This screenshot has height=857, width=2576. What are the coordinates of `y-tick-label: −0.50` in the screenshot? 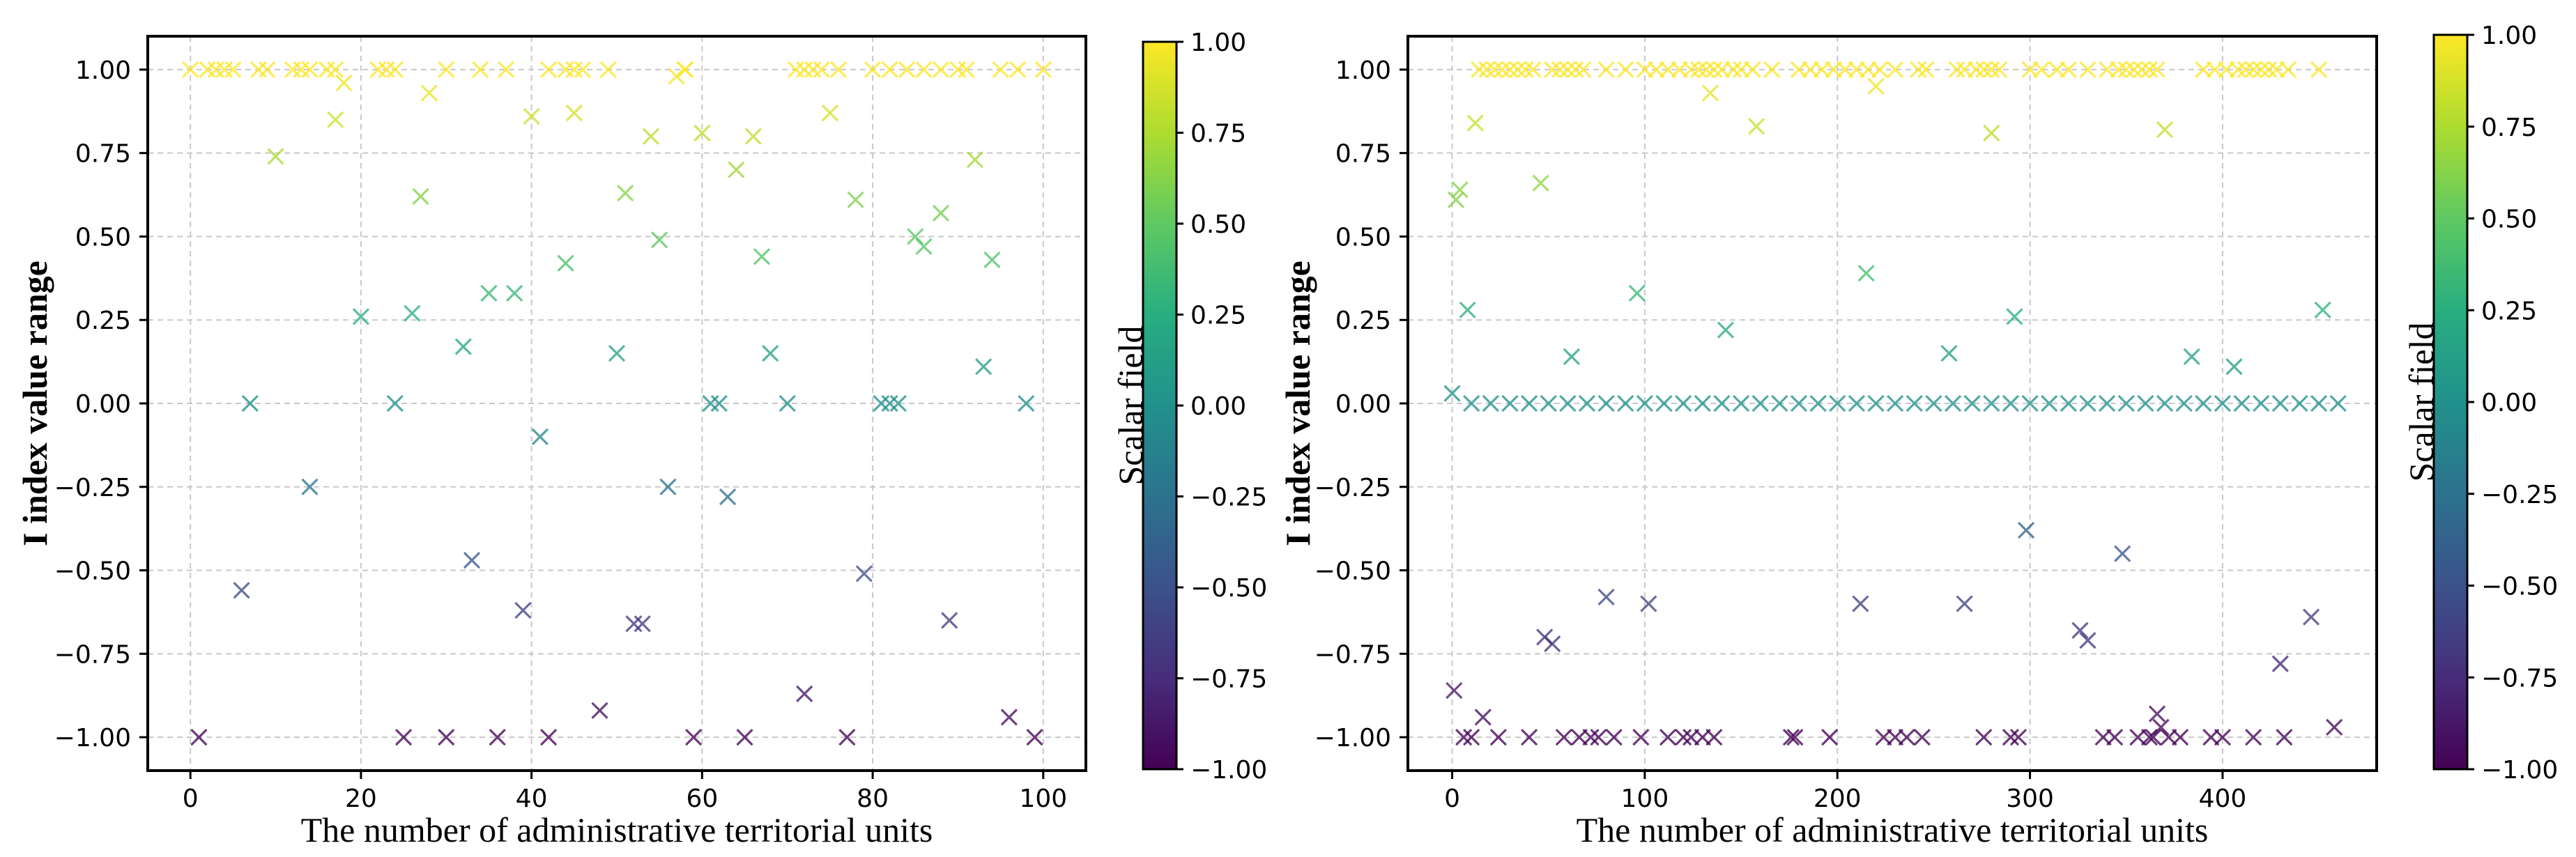 It's located at (92, 571).